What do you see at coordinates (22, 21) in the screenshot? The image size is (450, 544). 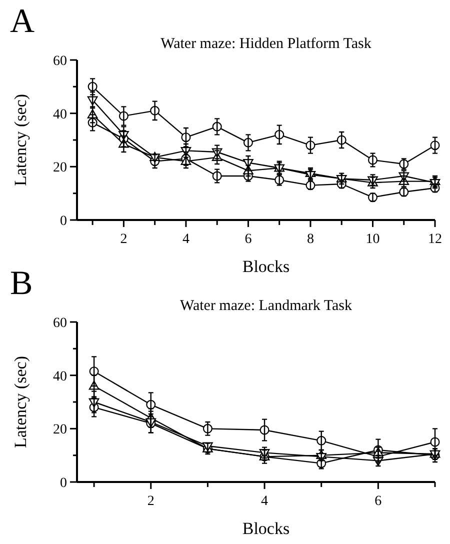 I see `text: A` at bounding box center [22, 21].